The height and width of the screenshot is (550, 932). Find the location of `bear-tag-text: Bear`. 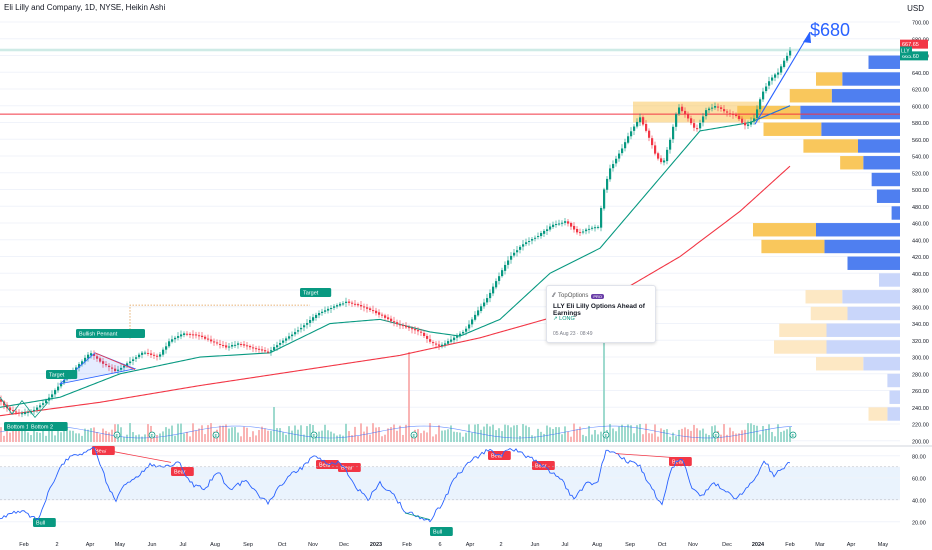

bear-tag-text: Bear is located at coordinates (347, 469).